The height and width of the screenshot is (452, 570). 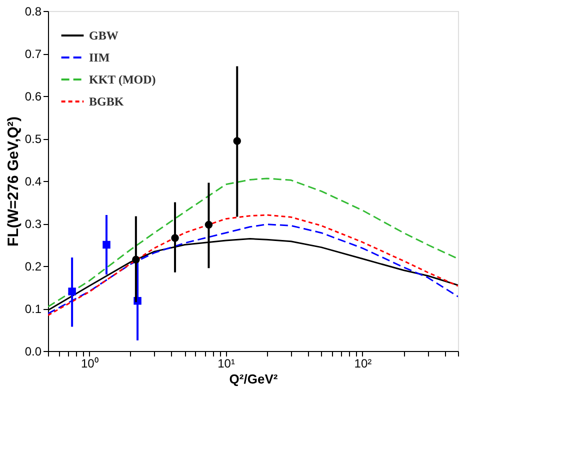 I want to click on y-tick-label: 0.1, so click(x=33, y=309).